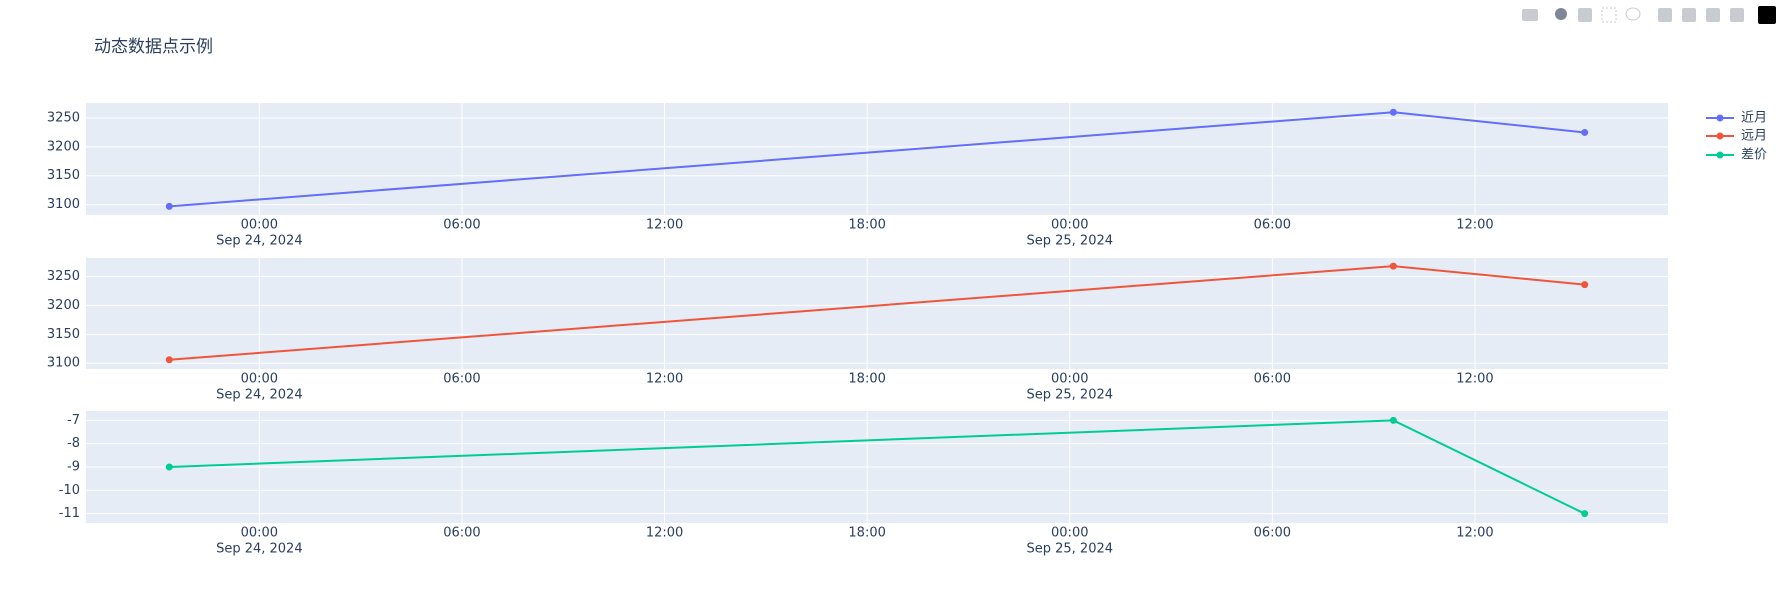 Image resolution: width=1790 pixels, height=592 pixels. What do you see at coordinates (73, 467) in the screenshot?
I see `y-tick-label: -9` at bounding box center [73, 467].